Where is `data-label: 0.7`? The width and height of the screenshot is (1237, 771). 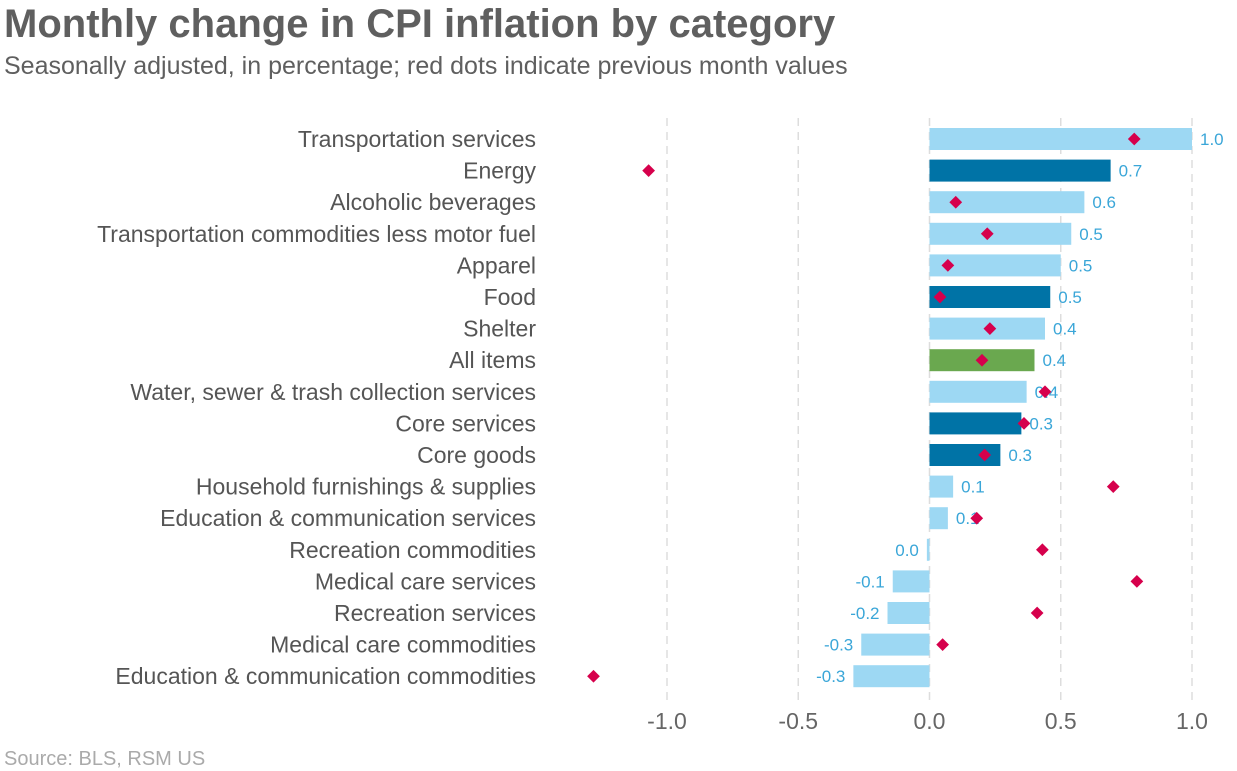
data-label: 0.7 is located at coordinates (1131, 171).